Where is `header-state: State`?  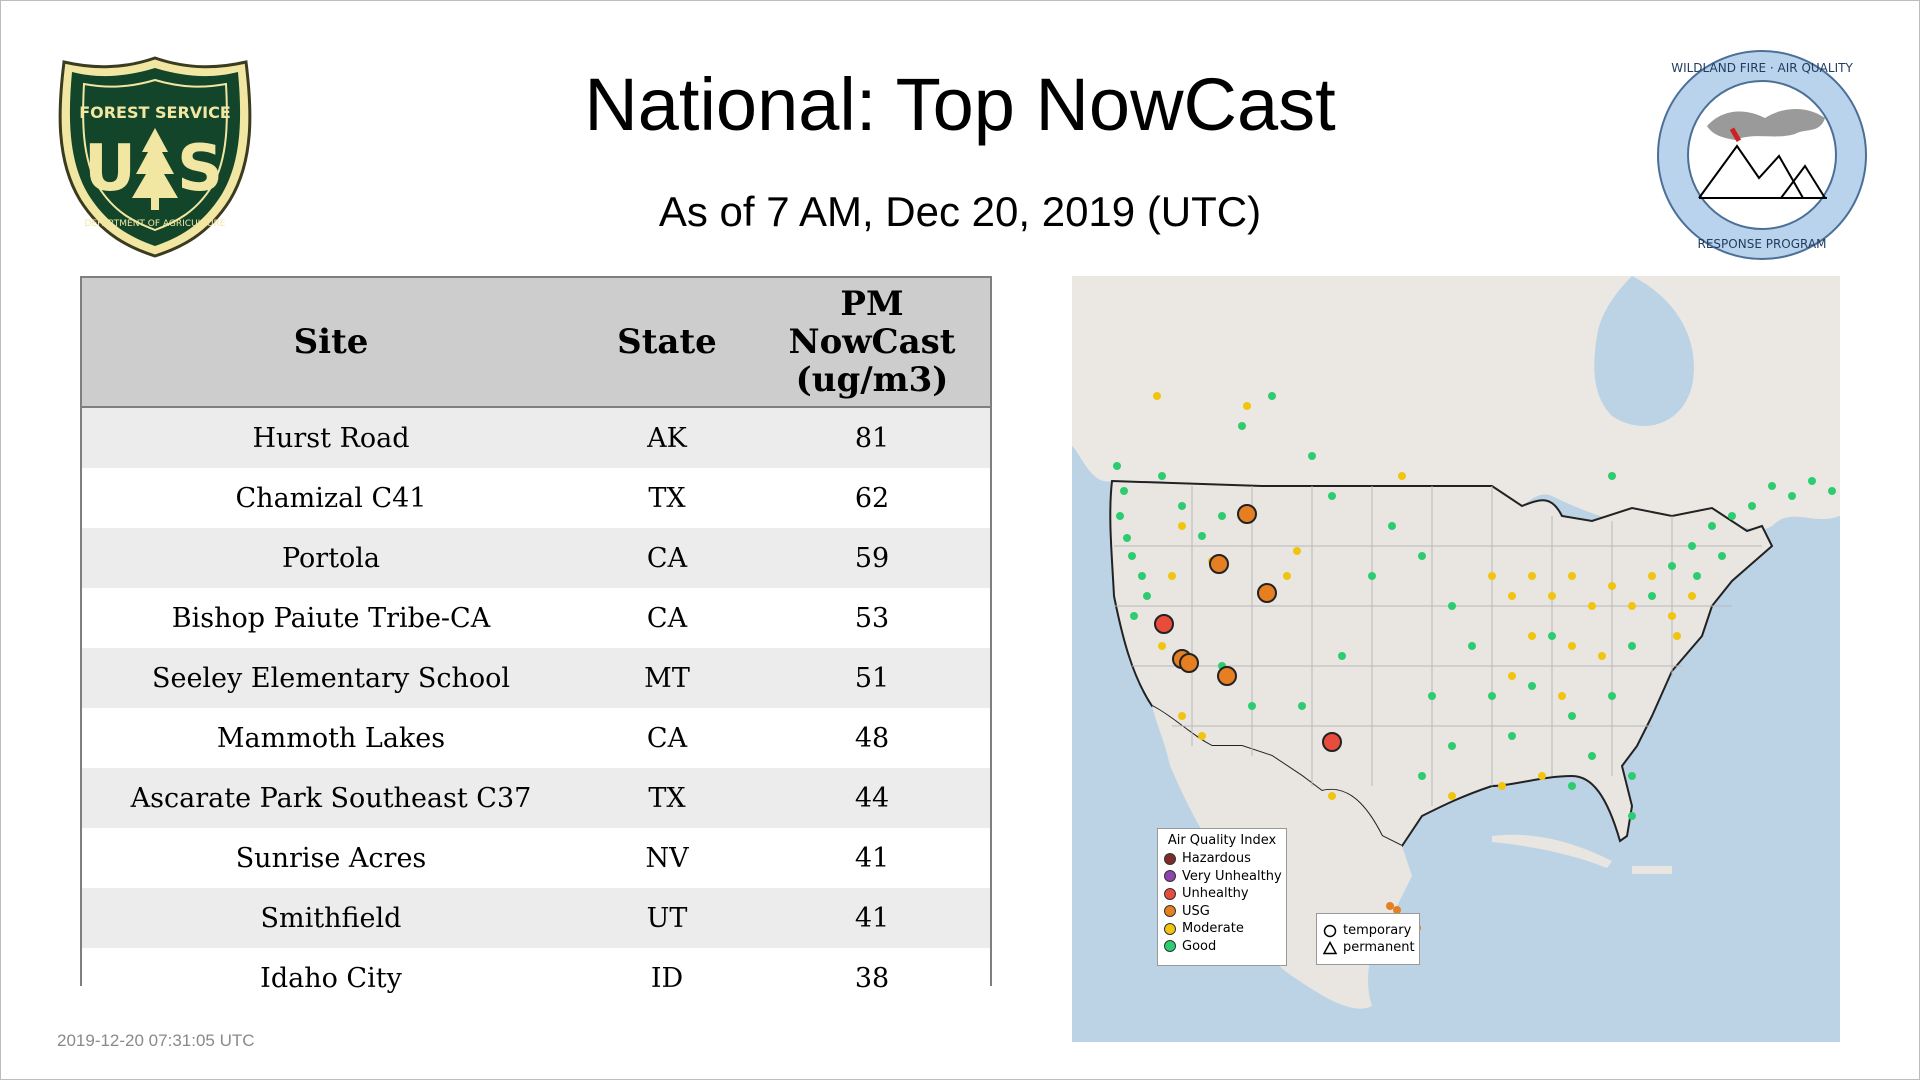
header-state: State is located at coordinates (667, 343).